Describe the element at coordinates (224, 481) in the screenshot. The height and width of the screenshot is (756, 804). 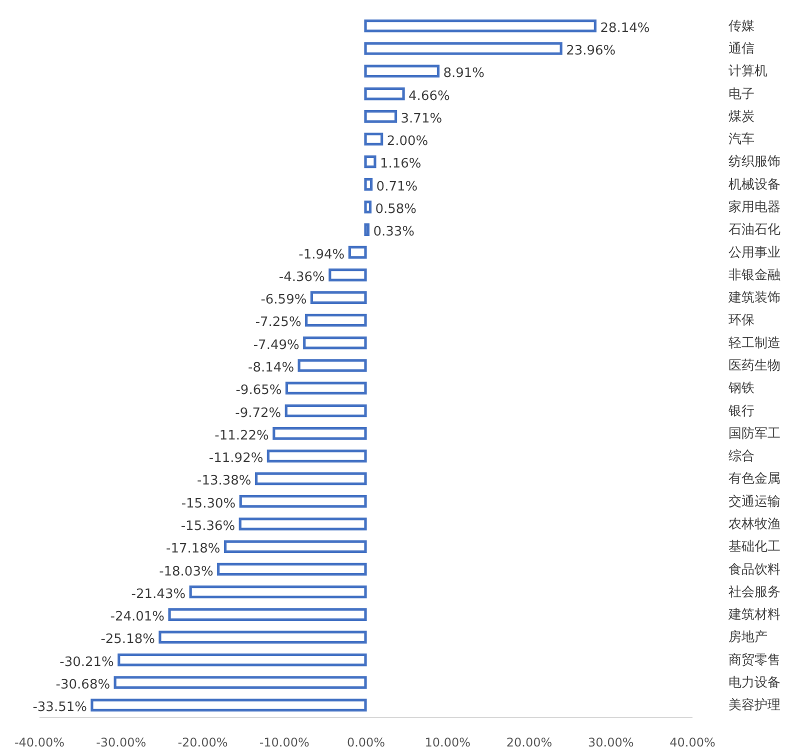
I see `data-label: -13.38%` at that location.